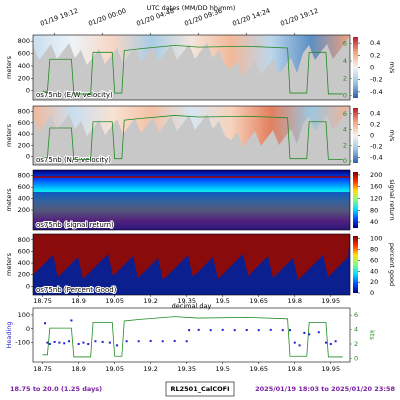 Image resolution: width=400 pixels, height=400 pixels. I want to click on x-tick-label: 19.5, so click(222, 369).